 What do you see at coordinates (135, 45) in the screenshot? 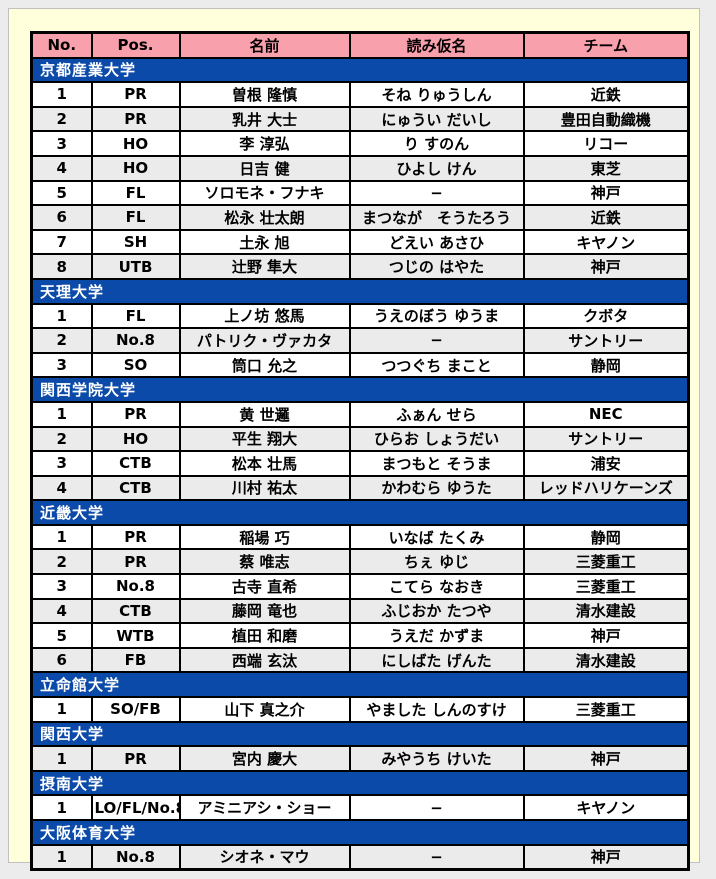
I see `column-header-pos: Pos.` at bounding box center [135, 45].